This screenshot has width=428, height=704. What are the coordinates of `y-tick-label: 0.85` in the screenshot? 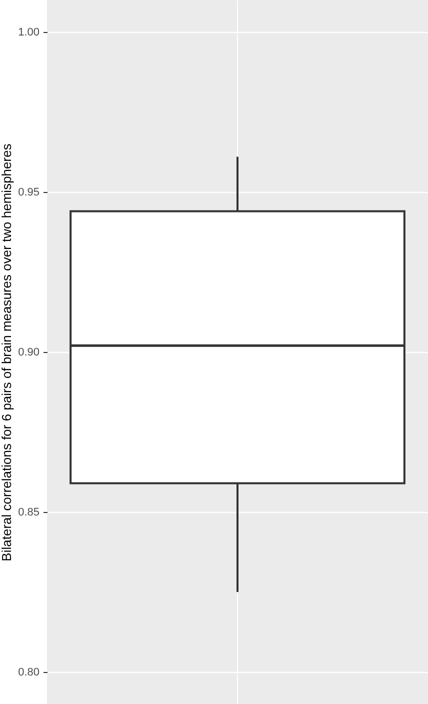 It's located at (29, 512).